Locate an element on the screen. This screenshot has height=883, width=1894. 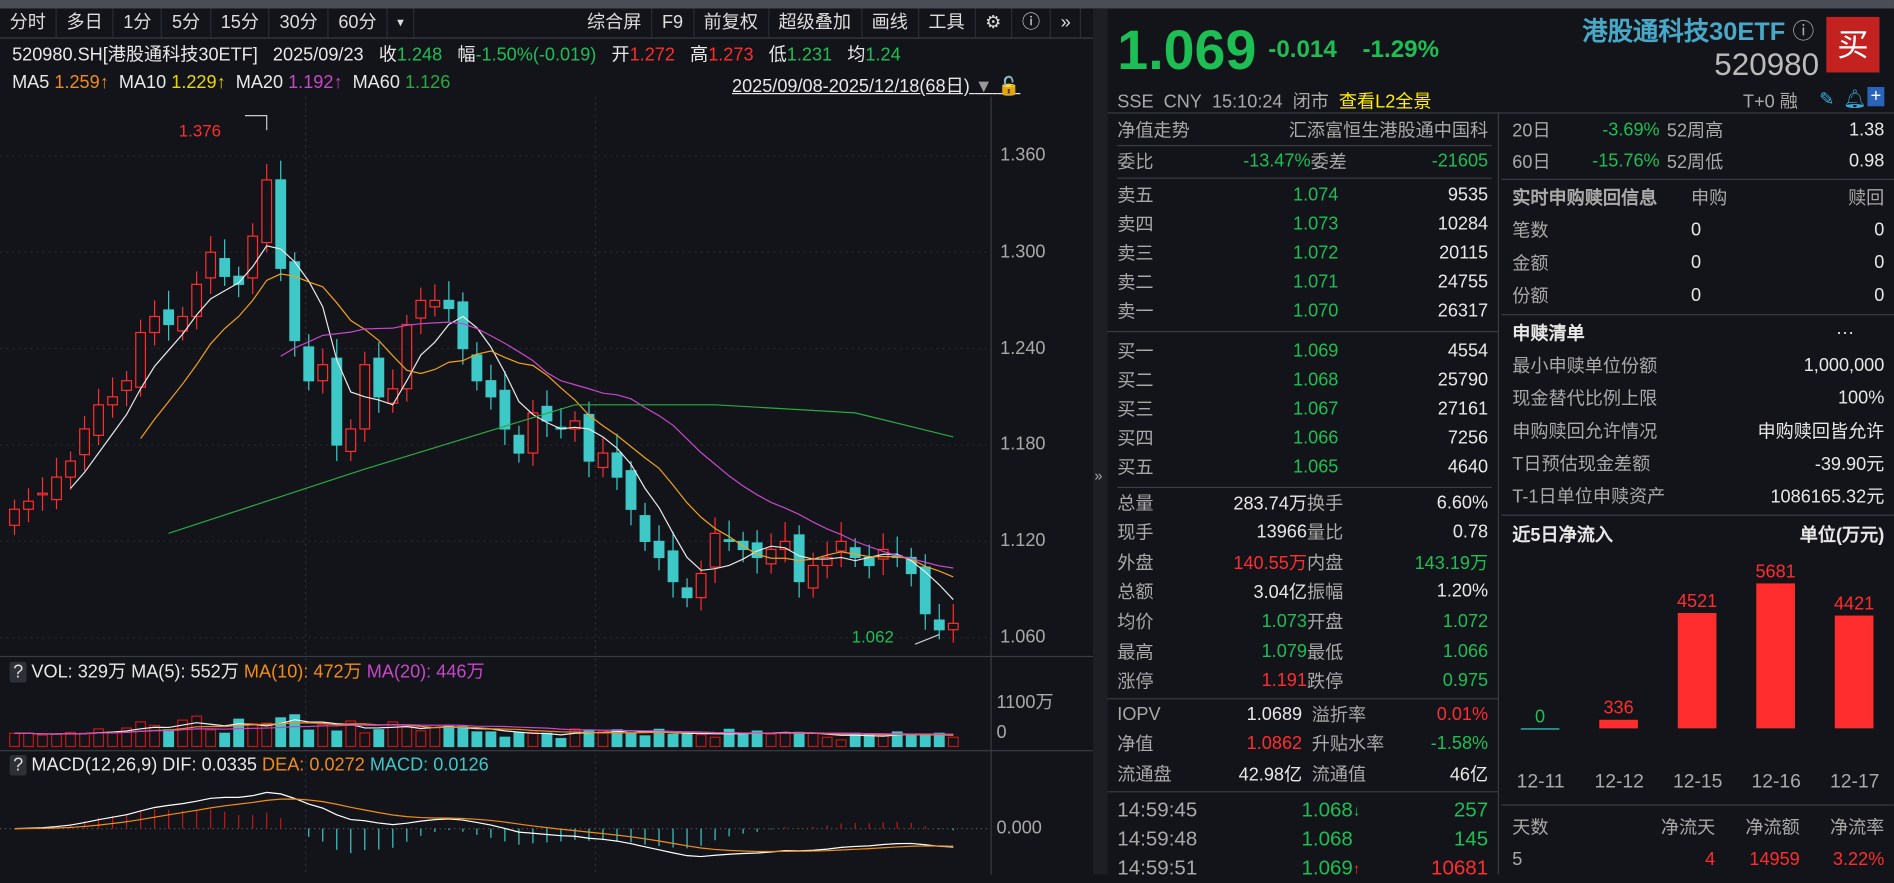
f9-button: F9 is located at coordinates (673, 23).